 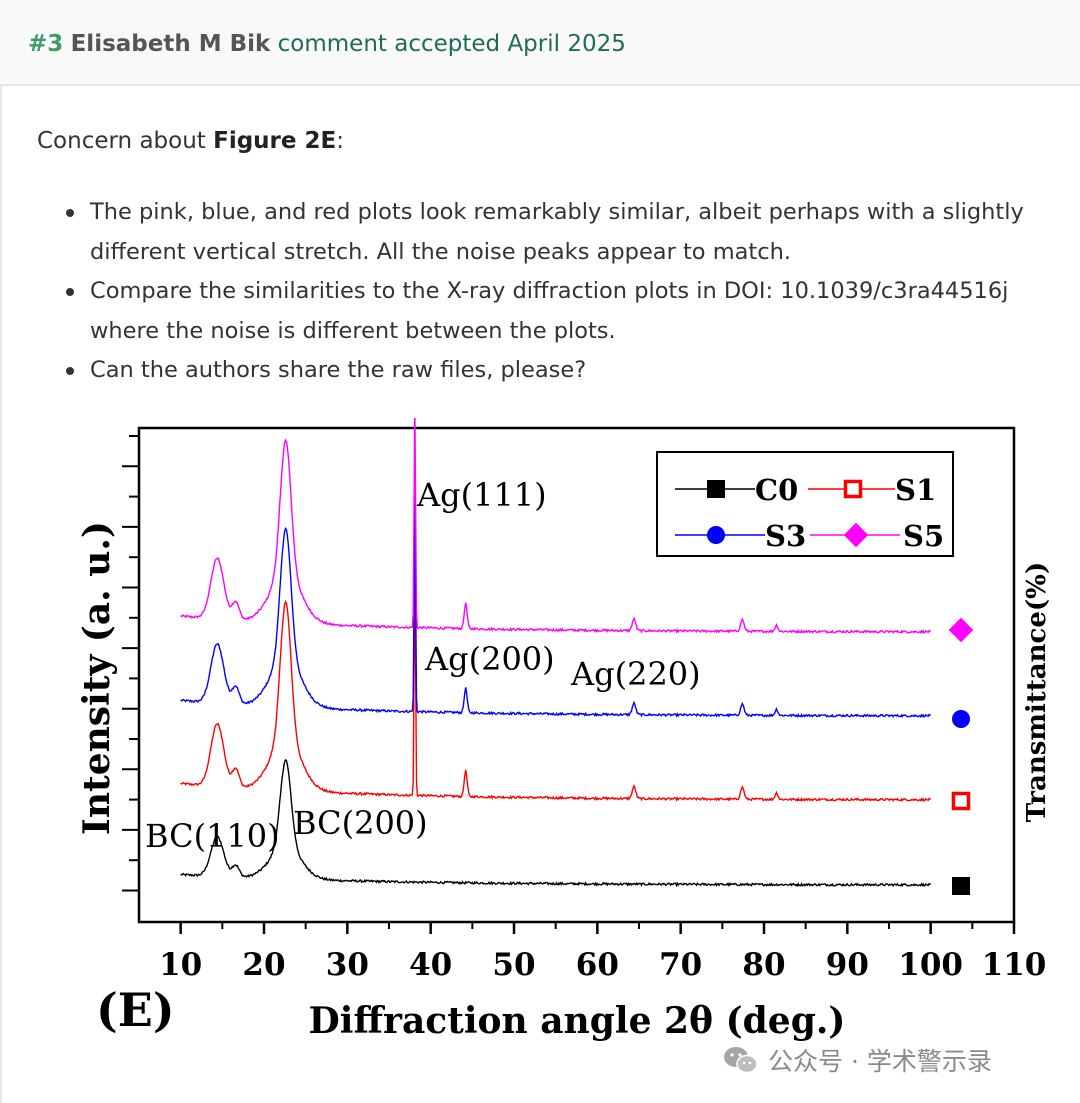 I want to click on x-tick-label: 10, so click(x=180, y=965).